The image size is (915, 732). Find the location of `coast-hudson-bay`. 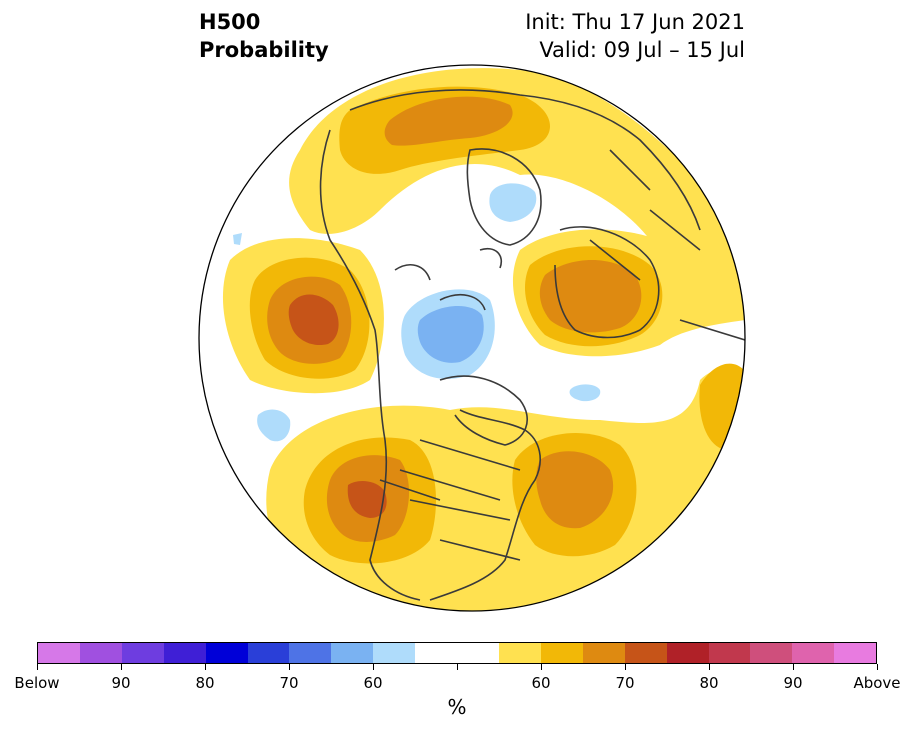

coast-hudson-bay is located at coordinates (484, 410).